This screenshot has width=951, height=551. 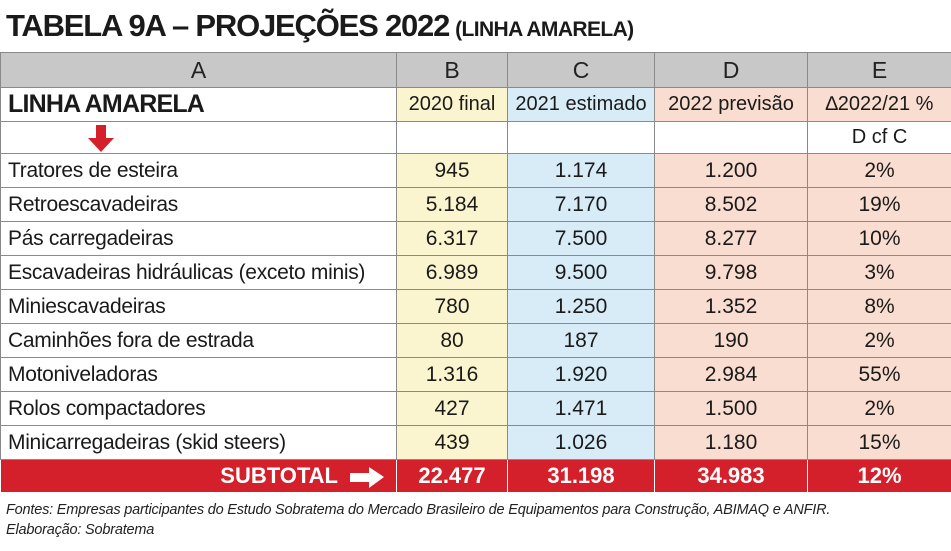 I want to click on section-label: LINHA AMARELA, so click(x=198, y=104).